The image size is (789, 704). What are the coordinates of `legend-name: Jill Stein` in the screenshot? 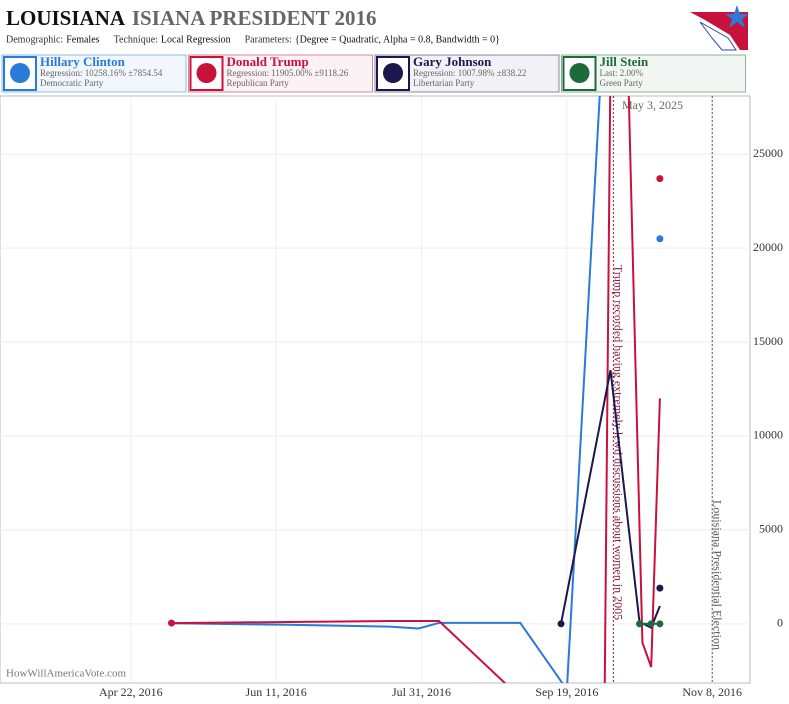 It's located at (625, 61).